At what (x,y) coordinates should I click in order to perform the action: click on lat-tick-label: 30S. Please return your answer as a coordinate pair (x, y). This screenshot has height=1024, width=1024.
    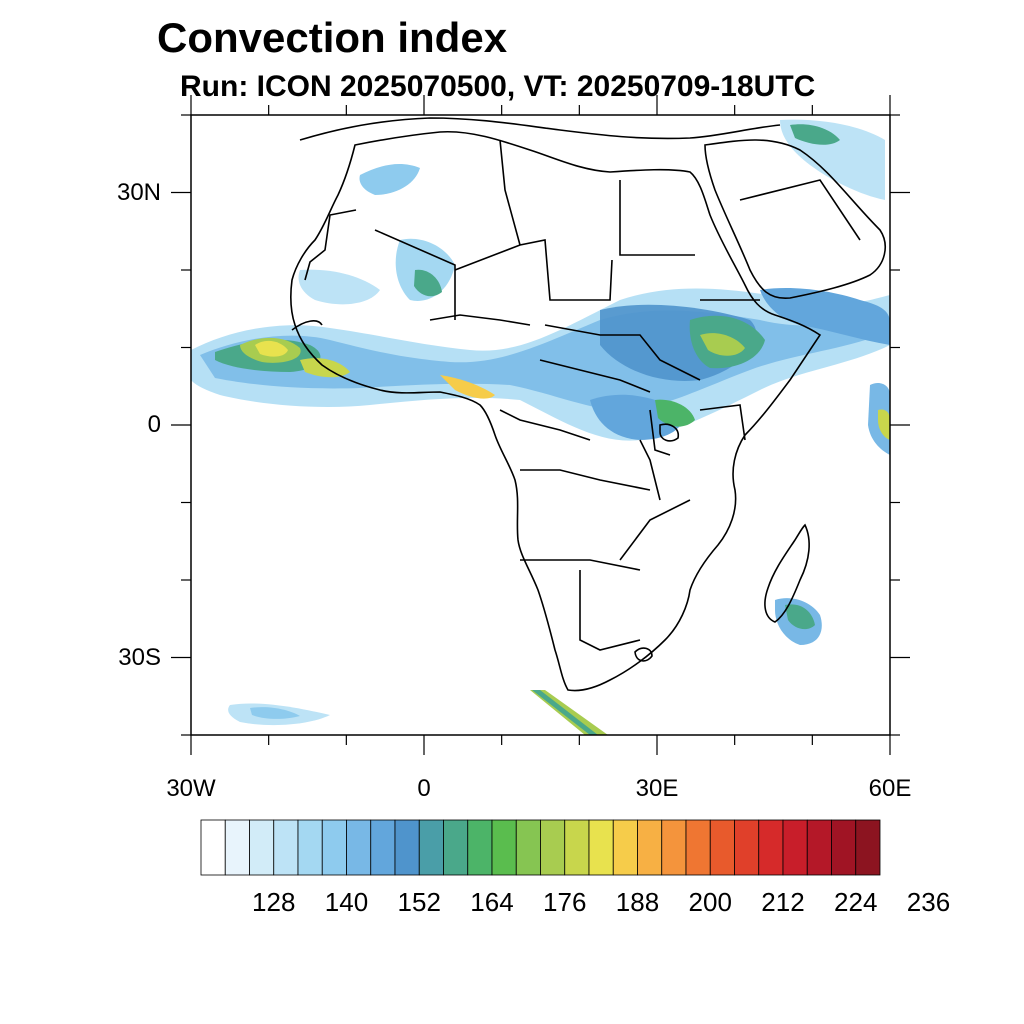
    Looking at the image, I should click on (139, 657).